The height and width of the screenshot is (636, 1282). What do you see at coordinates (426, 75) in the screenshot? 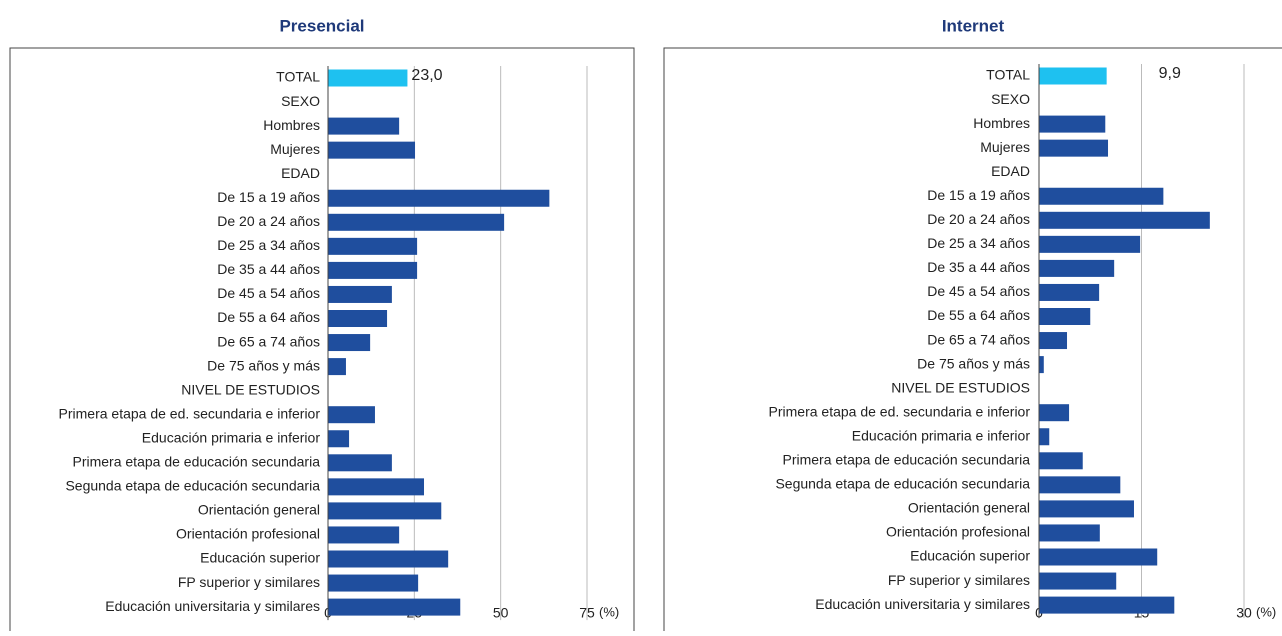
I see `value-label: 23,0` at bounding box center [426, 75].